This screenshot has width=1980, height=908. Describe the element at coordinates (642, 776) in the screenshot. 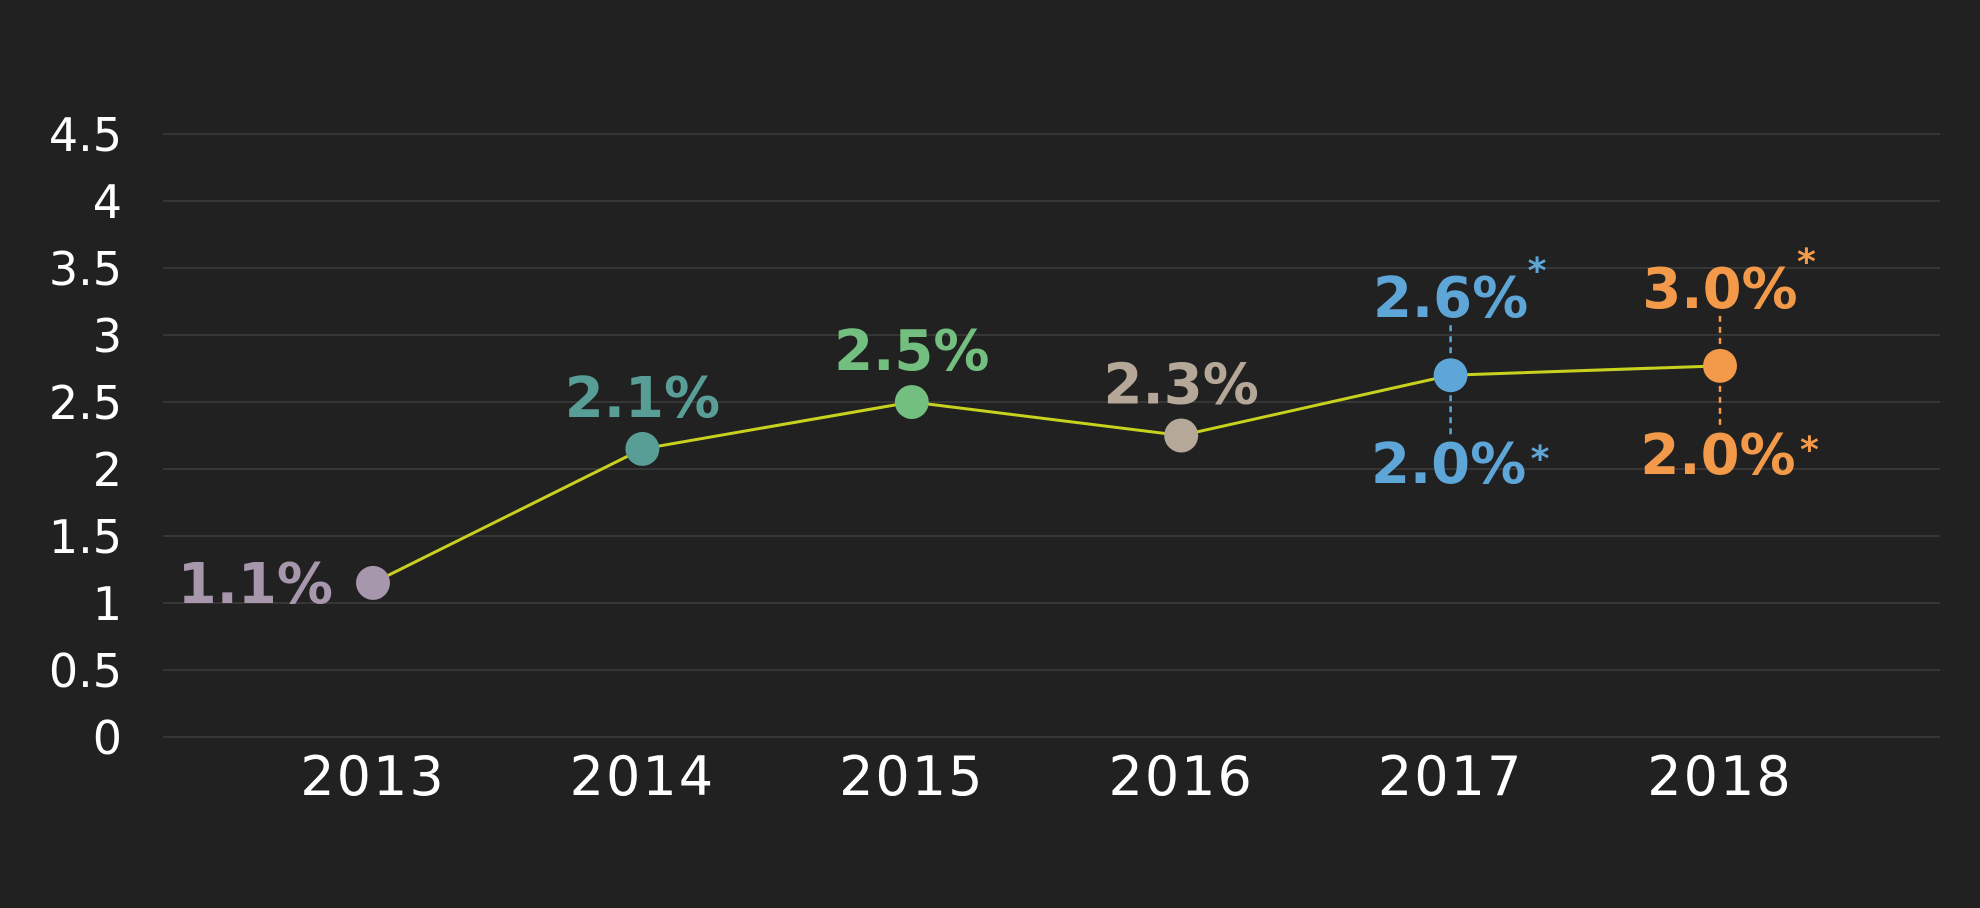

I see `x-tick-label: 2014` at that location.